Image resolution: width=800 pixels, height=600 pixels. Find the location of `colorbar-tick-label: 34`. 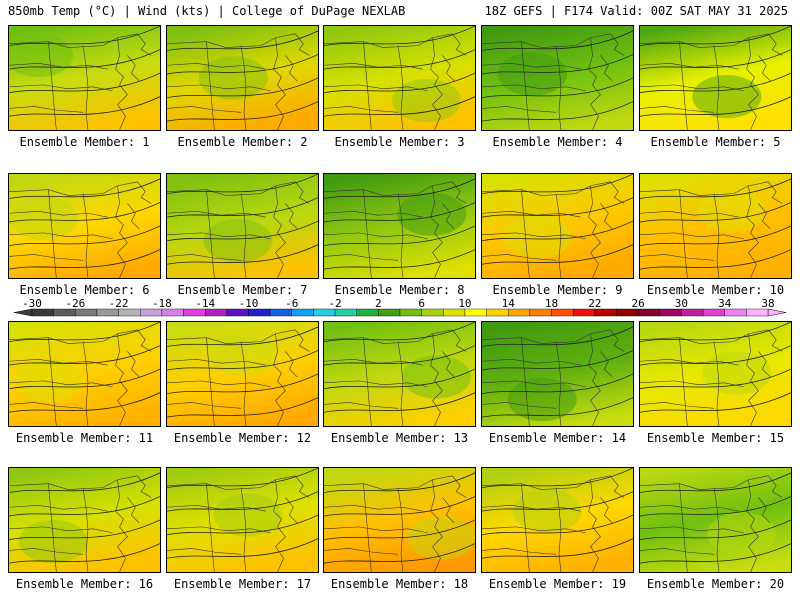

colorbar-tick-label: 34 is located at coordinates (725, 304).